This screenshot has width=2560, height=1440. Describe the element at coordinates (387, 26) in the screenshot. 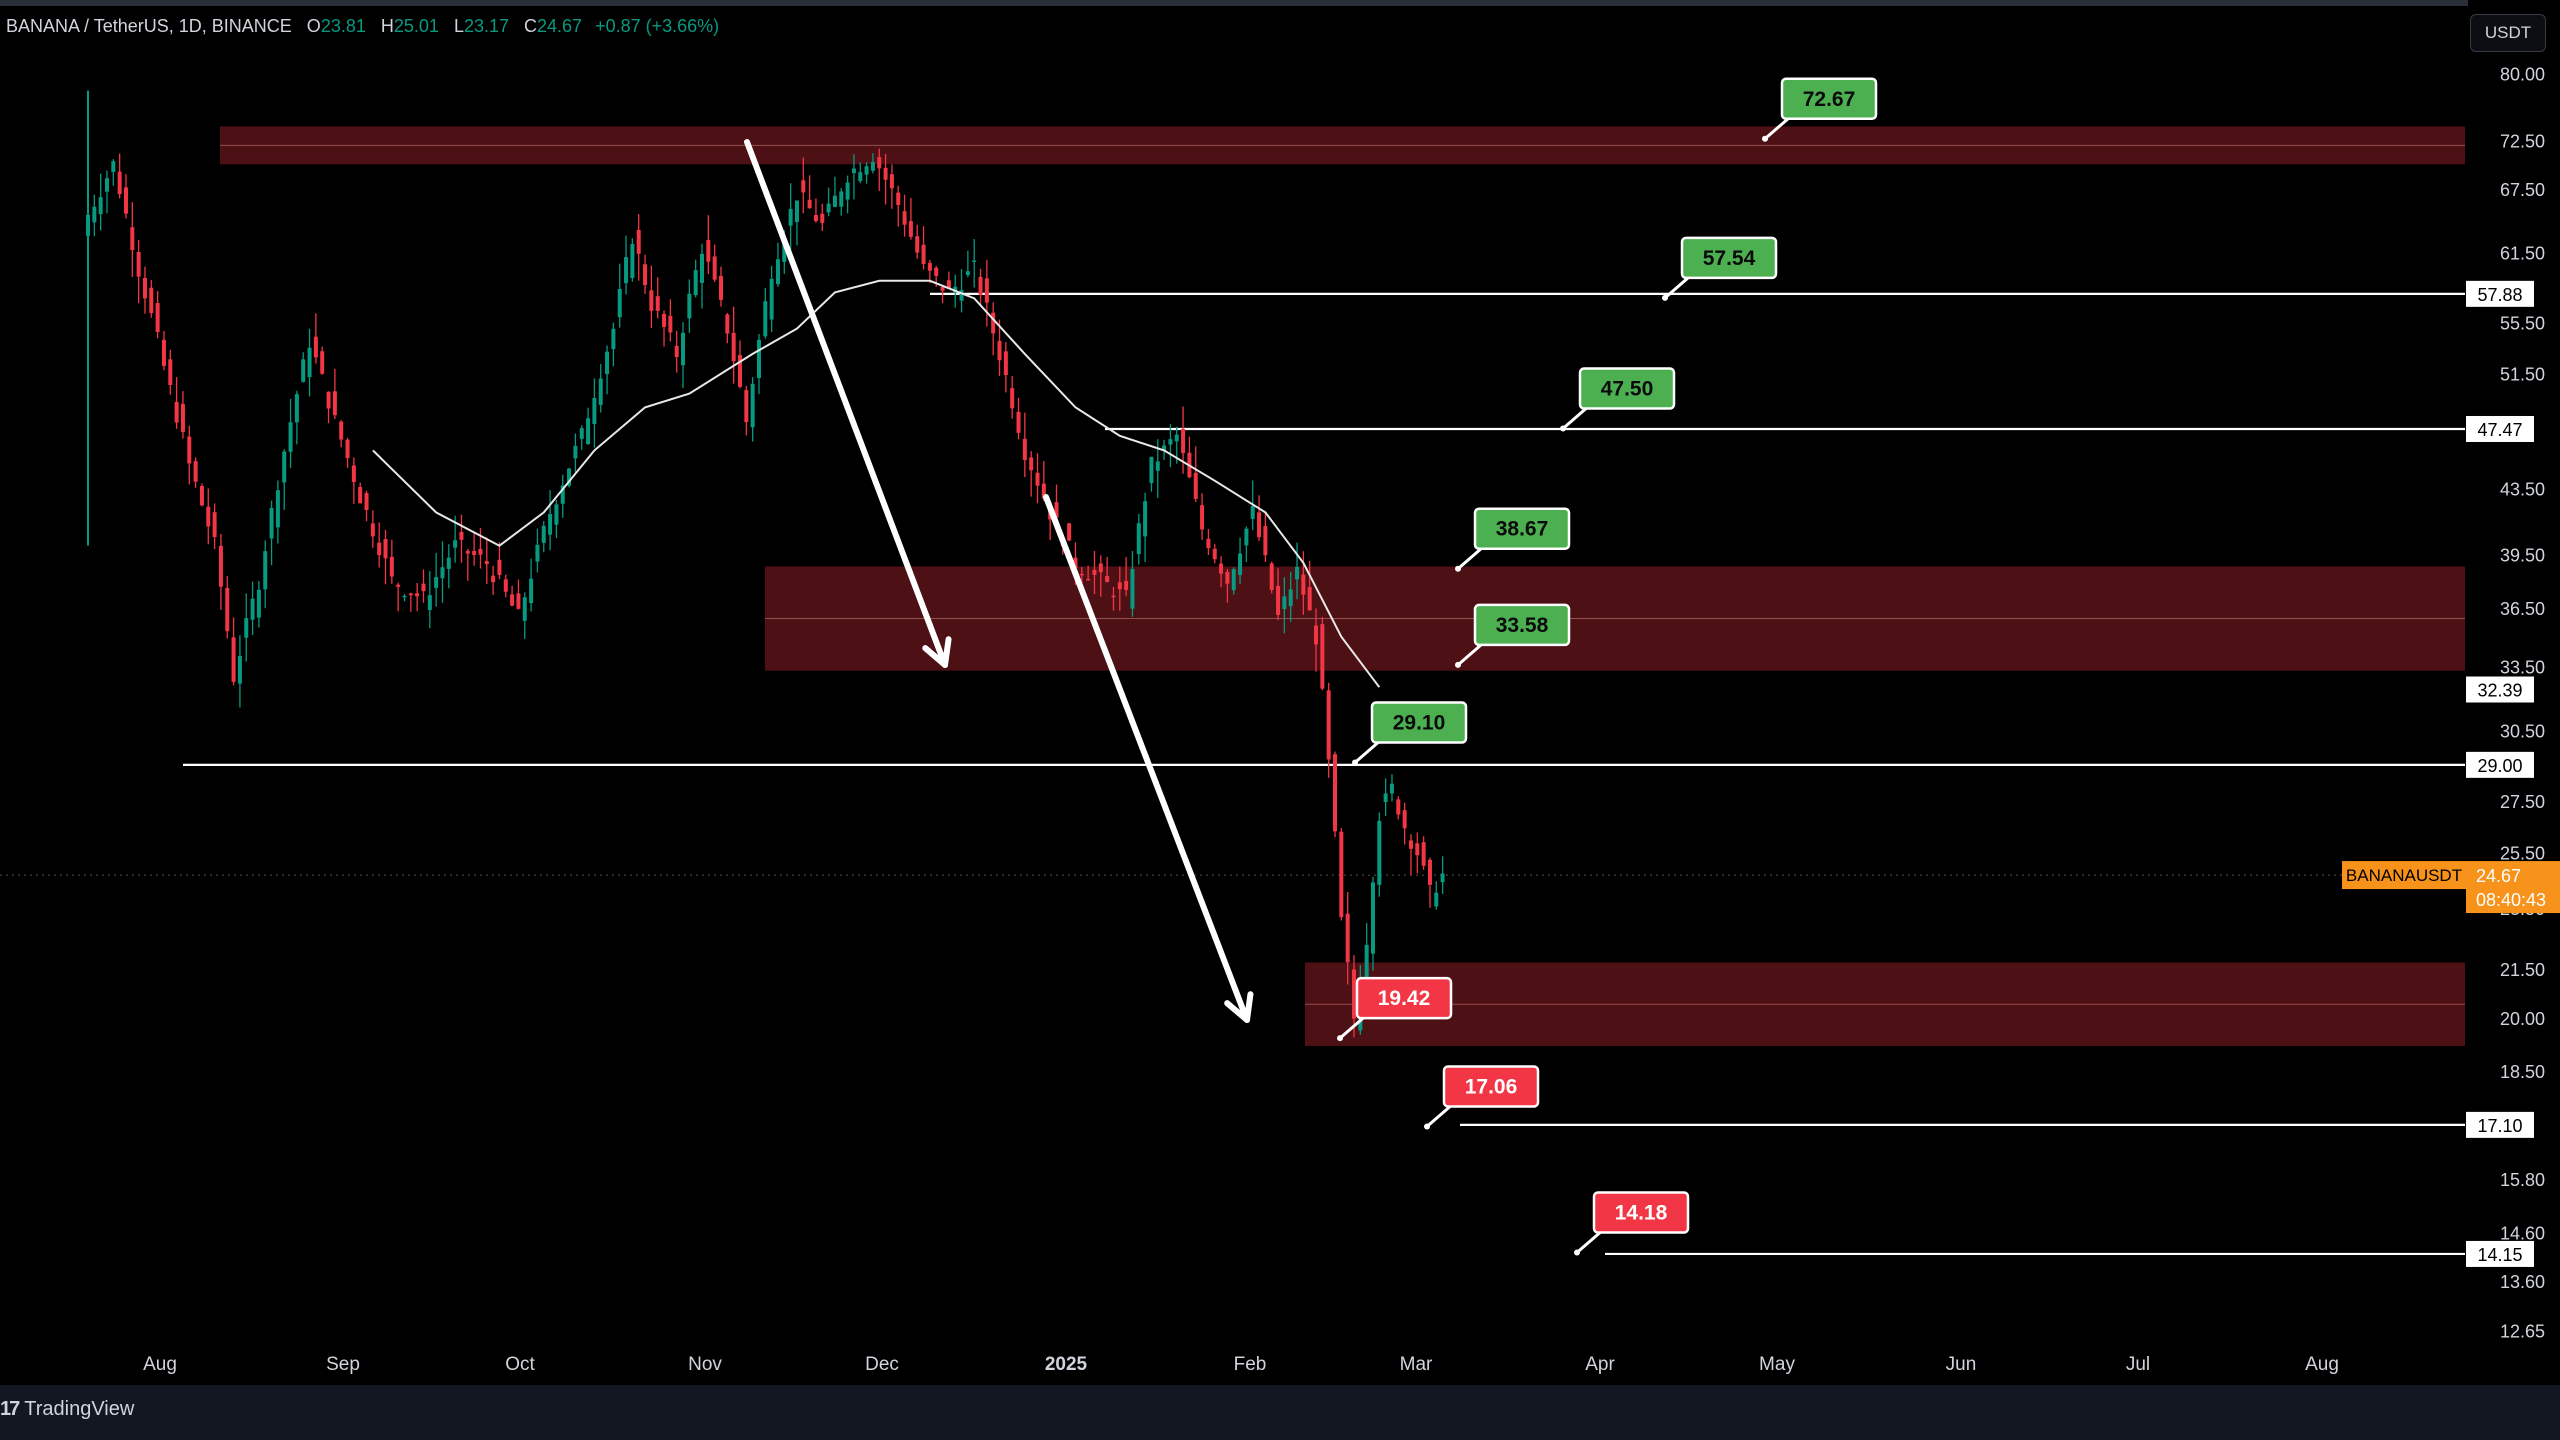

I see `ohlc-high-key: H` at that location.